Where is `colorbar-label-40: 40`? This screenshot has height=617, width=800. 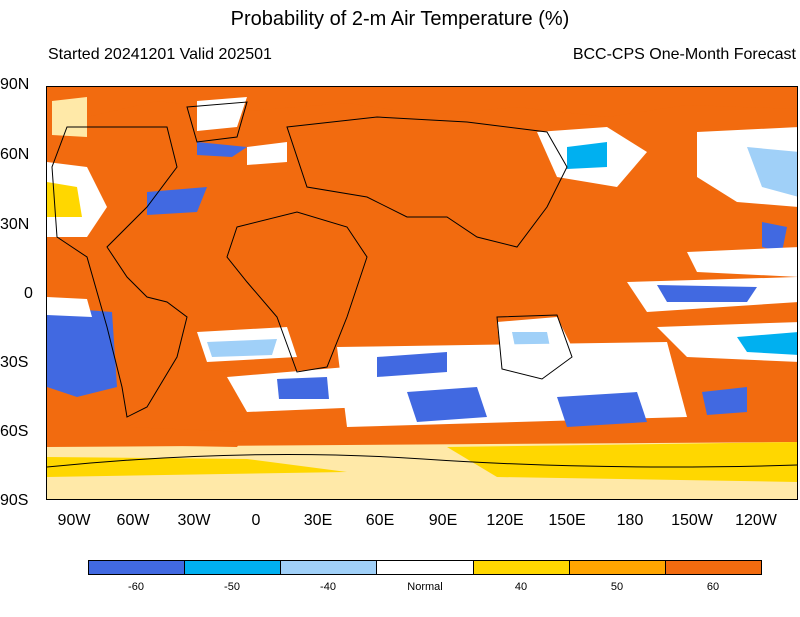
colorbar-label-40: 40 is located at coordinates (521, 587).